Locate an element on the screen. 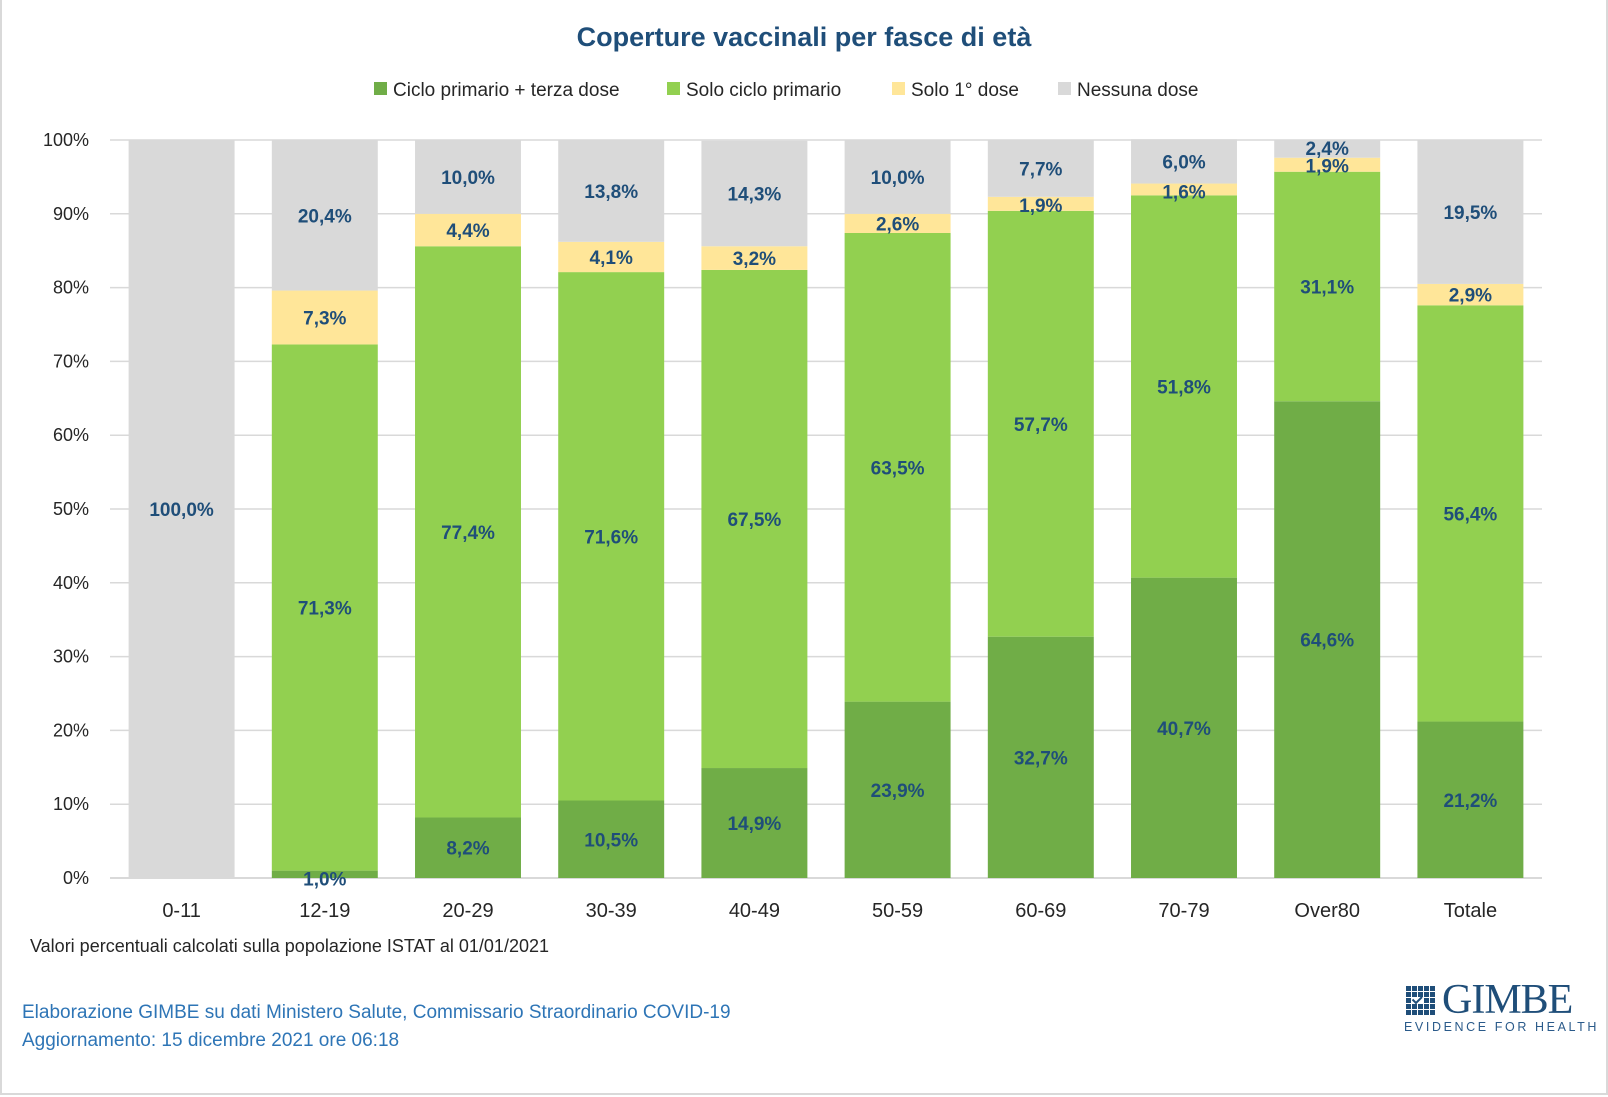 This screenshot has width=1608, height=1097. data-label: 7,3% is located at coordinates (324, 318).